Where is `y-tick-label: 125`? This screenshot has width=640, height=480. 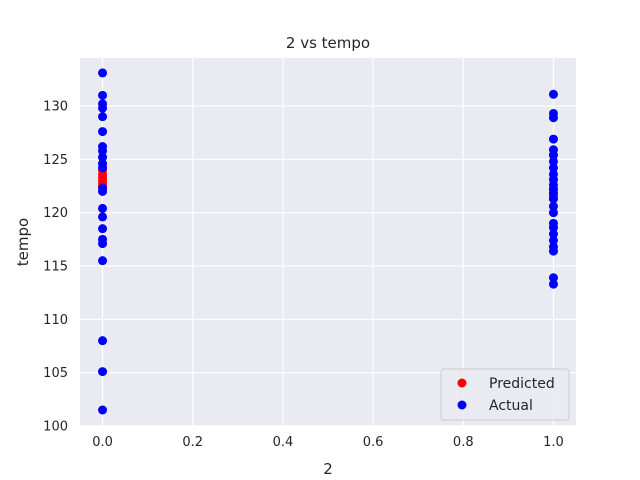
y-tick-label: 125 is located at coordinates (55, 160).